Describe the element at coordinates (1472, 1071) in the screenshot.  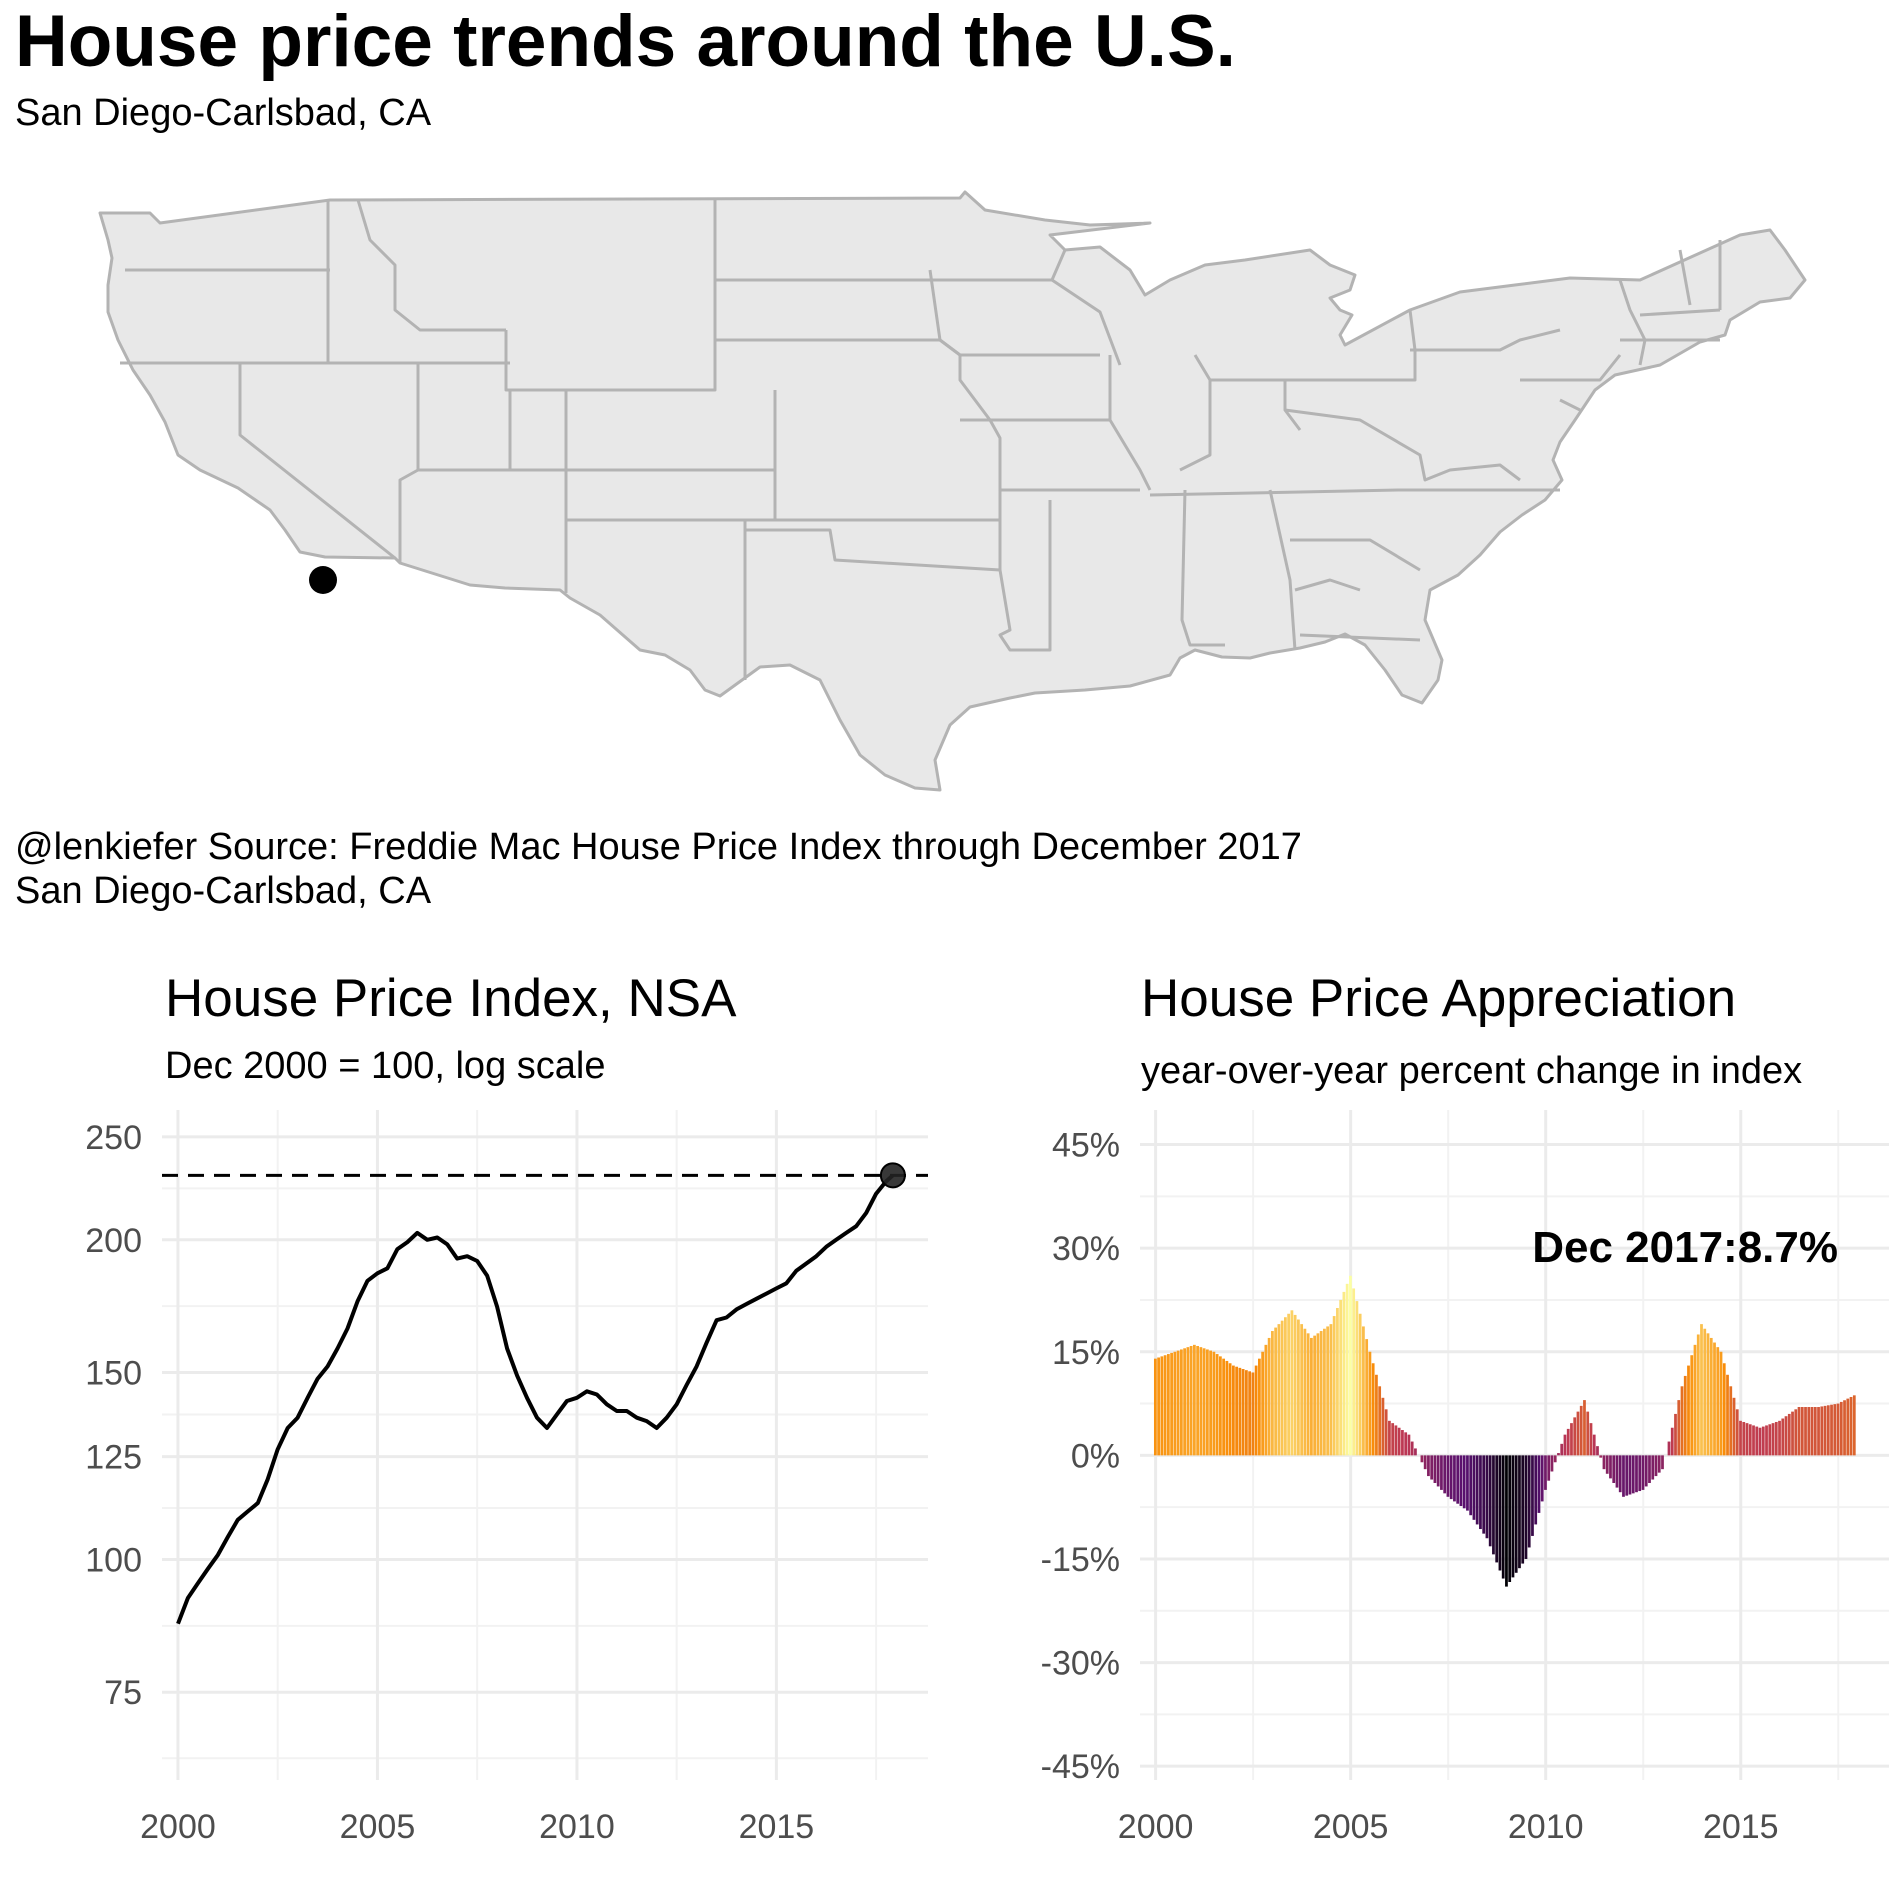
I see `appreciation-chart-subtitle: year-over-year percent change in index` at that location.